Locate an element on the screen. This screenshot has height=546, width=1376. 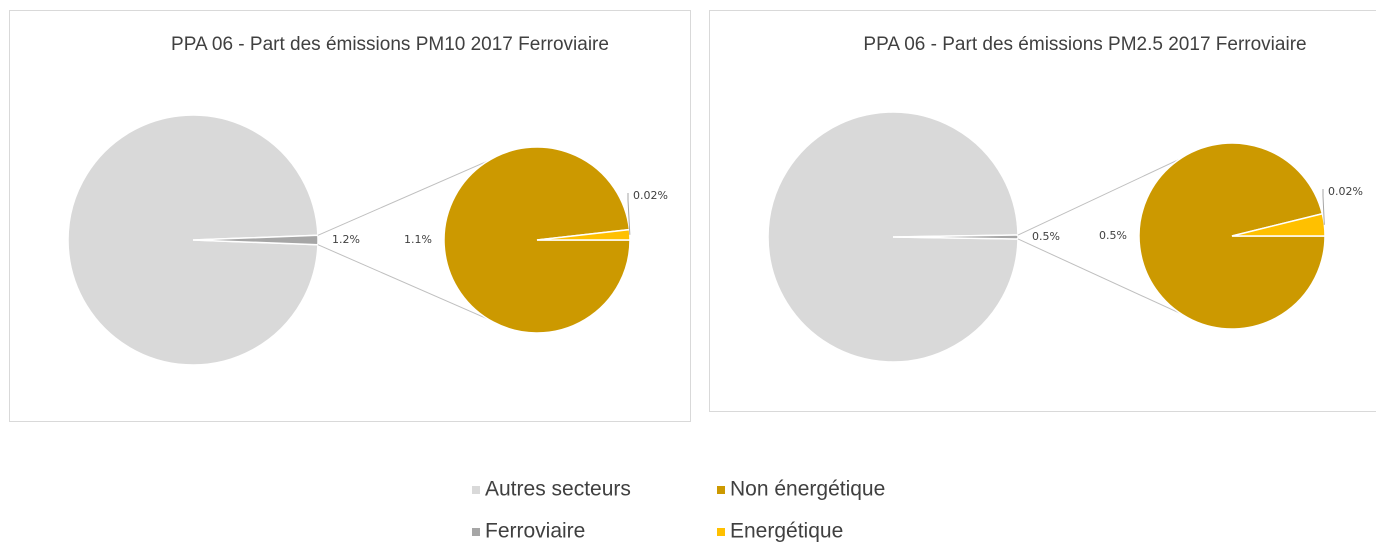
data-label: 1.1% is located at coordinates (418, 239).